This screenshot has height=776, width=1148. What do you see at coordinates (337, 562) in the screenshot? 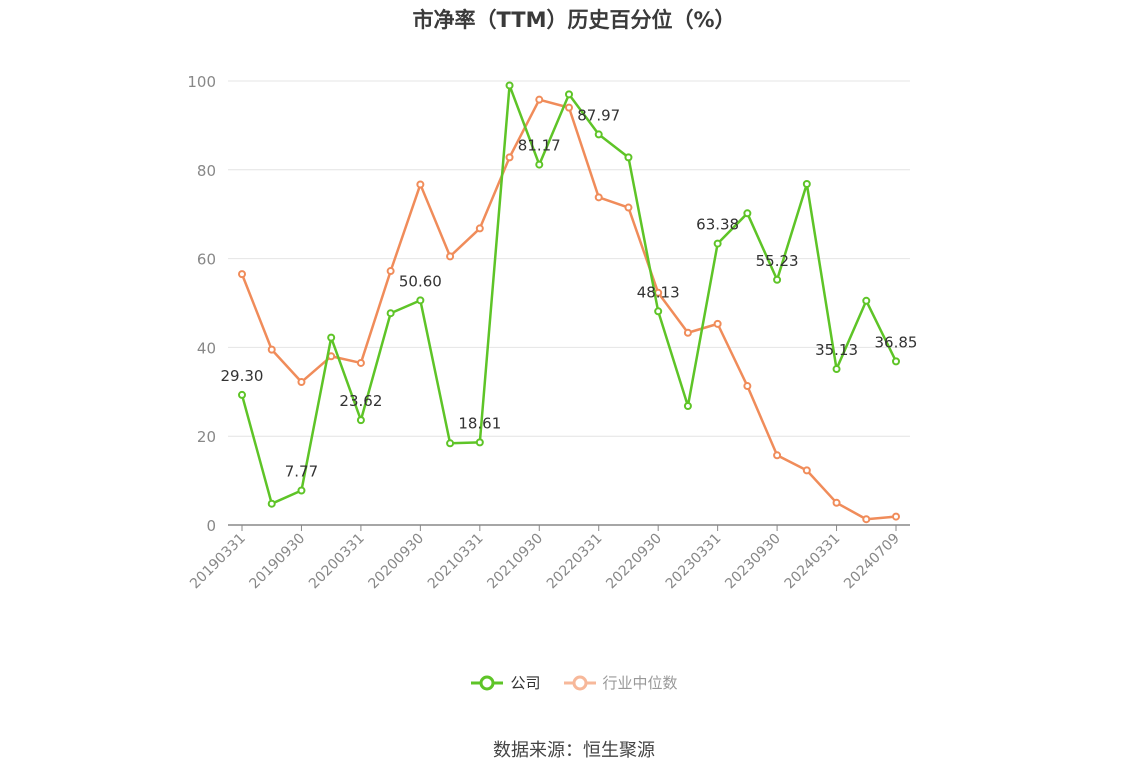
I see `x-tick-label: 20200331` at bounding box center [337, 562].